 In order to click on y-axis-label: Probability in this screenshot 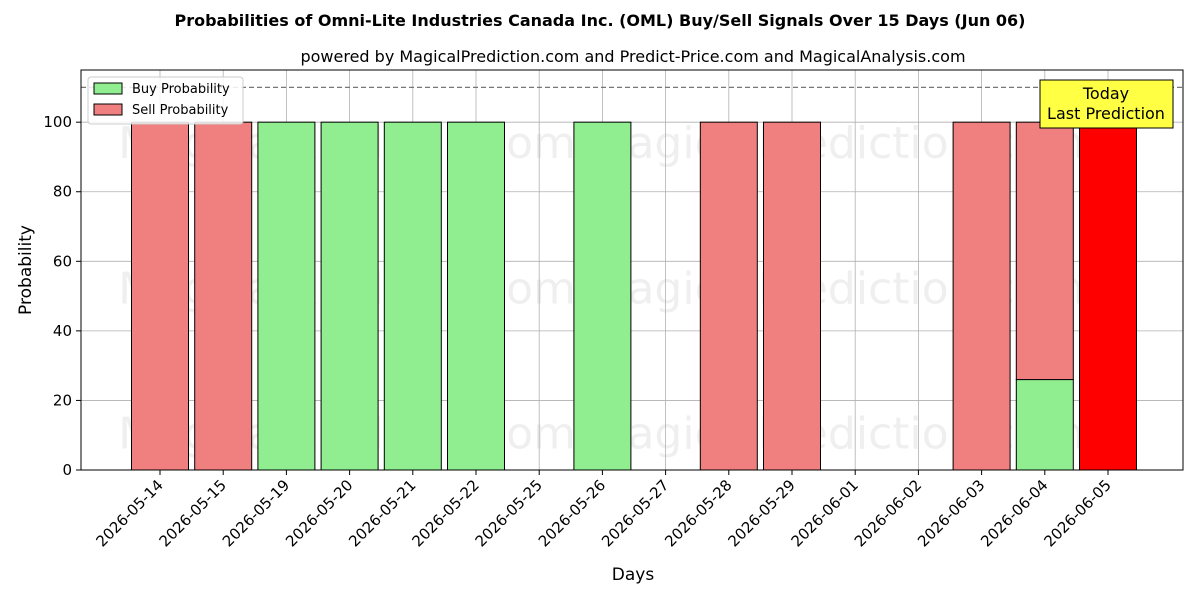, I will do `click(26, 270)`.